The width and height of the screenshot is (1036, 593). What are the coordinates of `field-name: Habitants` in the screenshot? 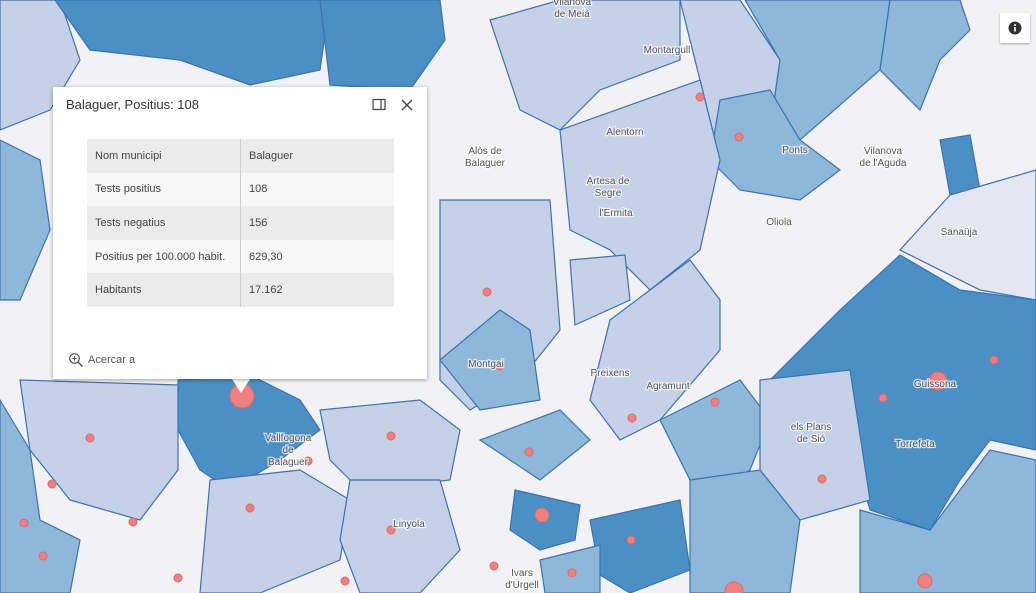 It's located at (164, 290).